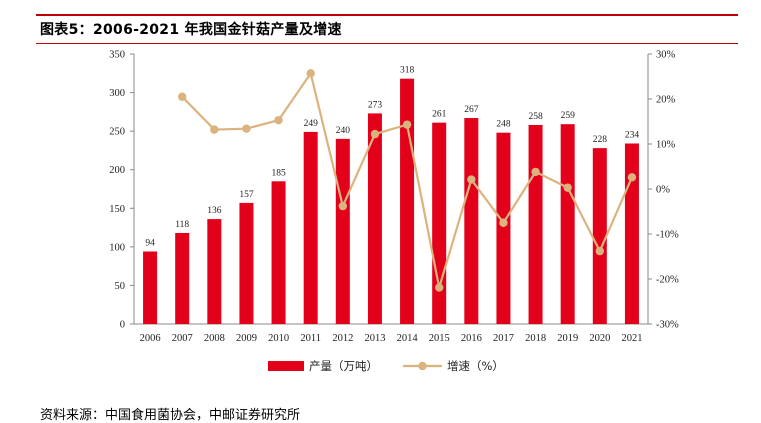 The width and height of the screenshot is (761, 423). I want to click on right-tick-label: 30%, so click(666, 55).